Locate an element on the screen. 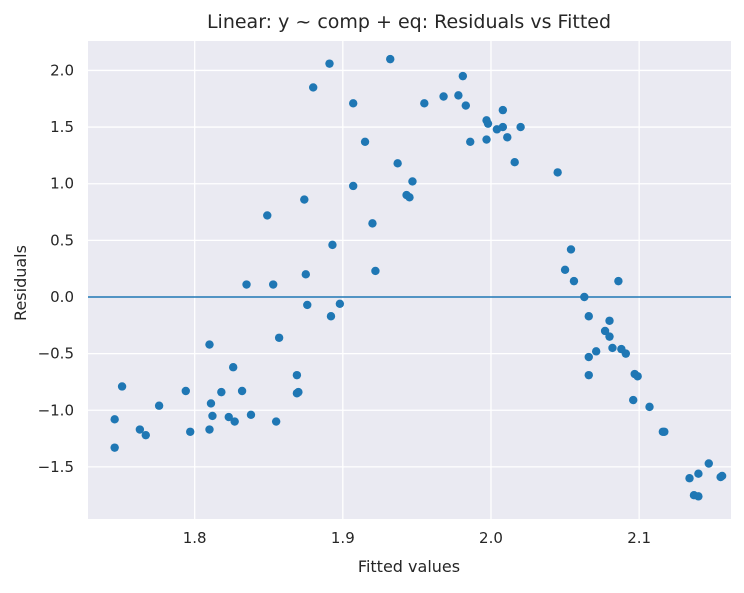  x-tick-label: 1.9 is located at coordinates (343, 538).